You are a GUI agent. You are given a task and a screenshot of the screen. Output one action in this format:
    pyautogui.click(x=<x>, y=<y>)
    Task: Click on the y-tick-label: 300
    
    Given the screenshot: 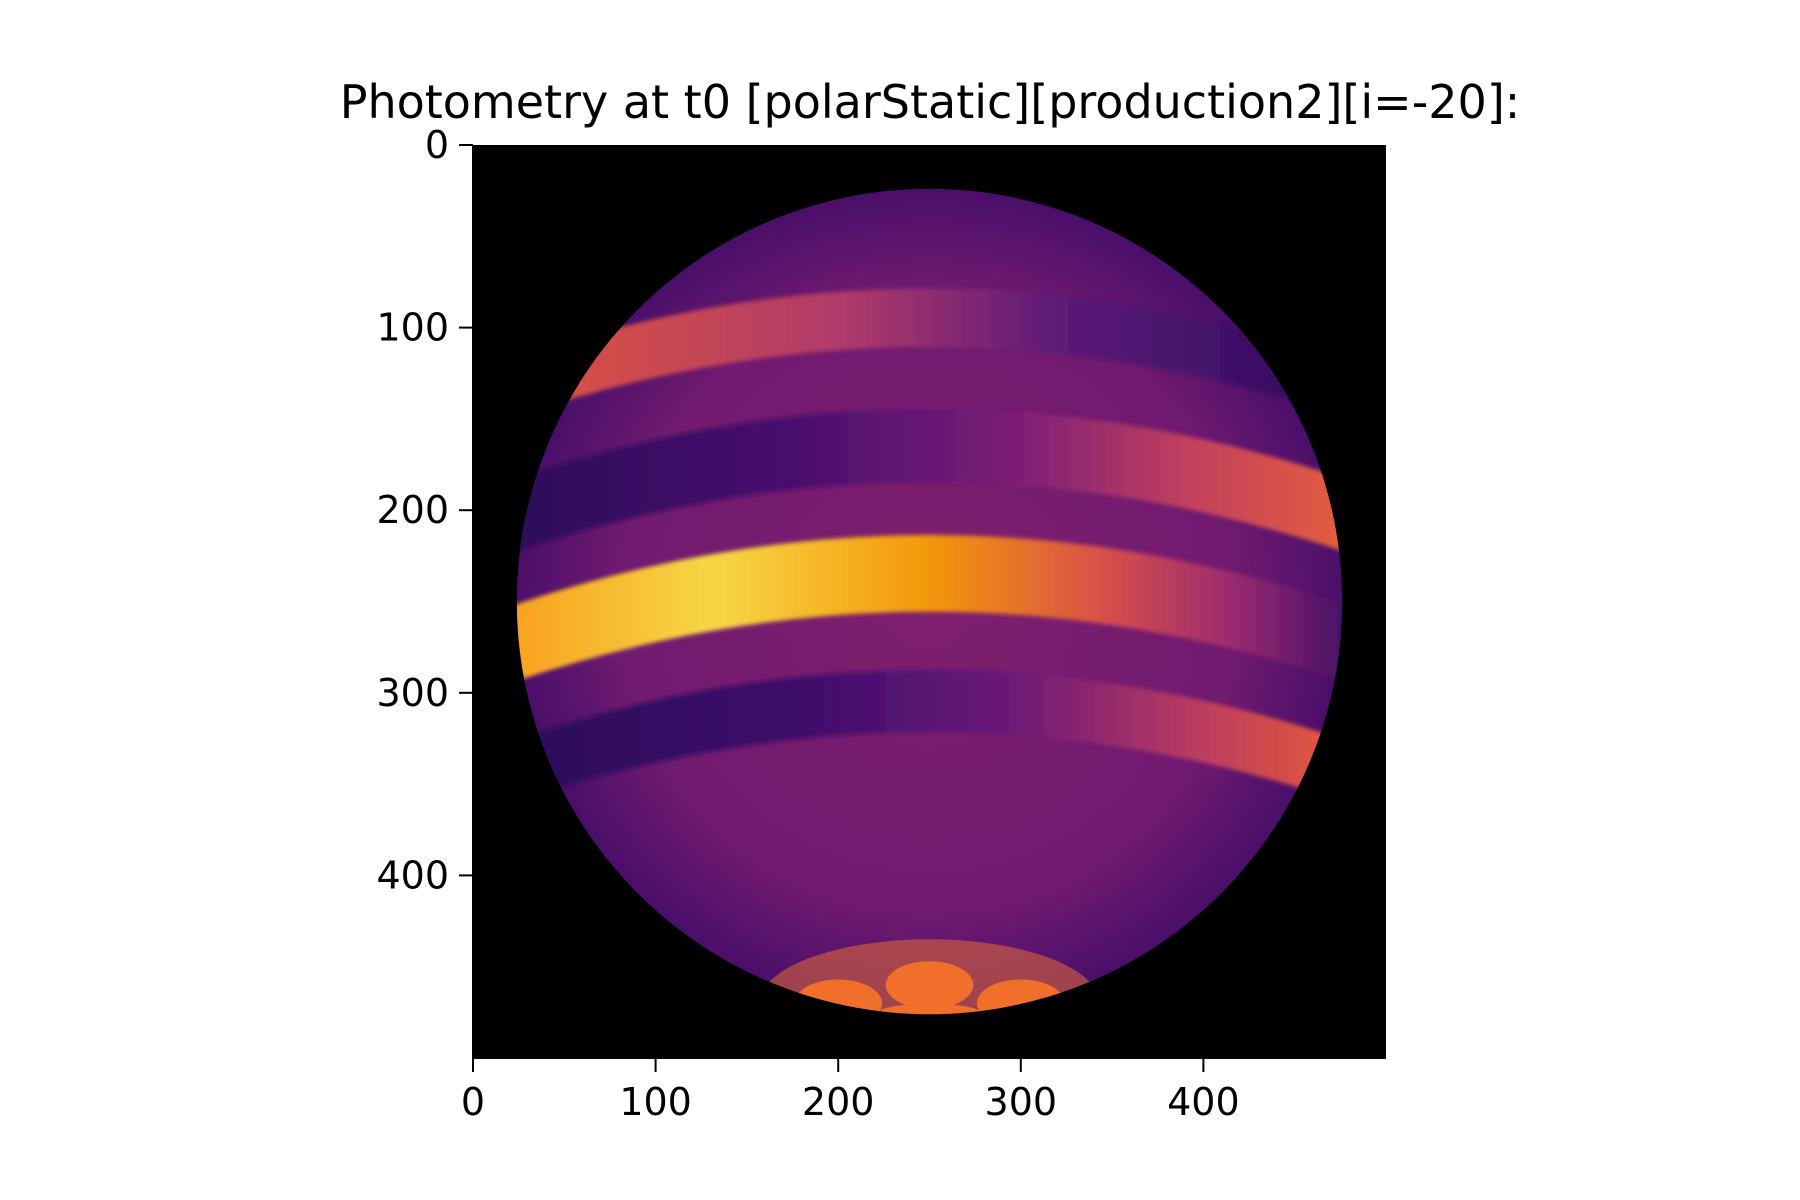 What is the action you would take?
    pyautogui.click(x=412, y=693)
    